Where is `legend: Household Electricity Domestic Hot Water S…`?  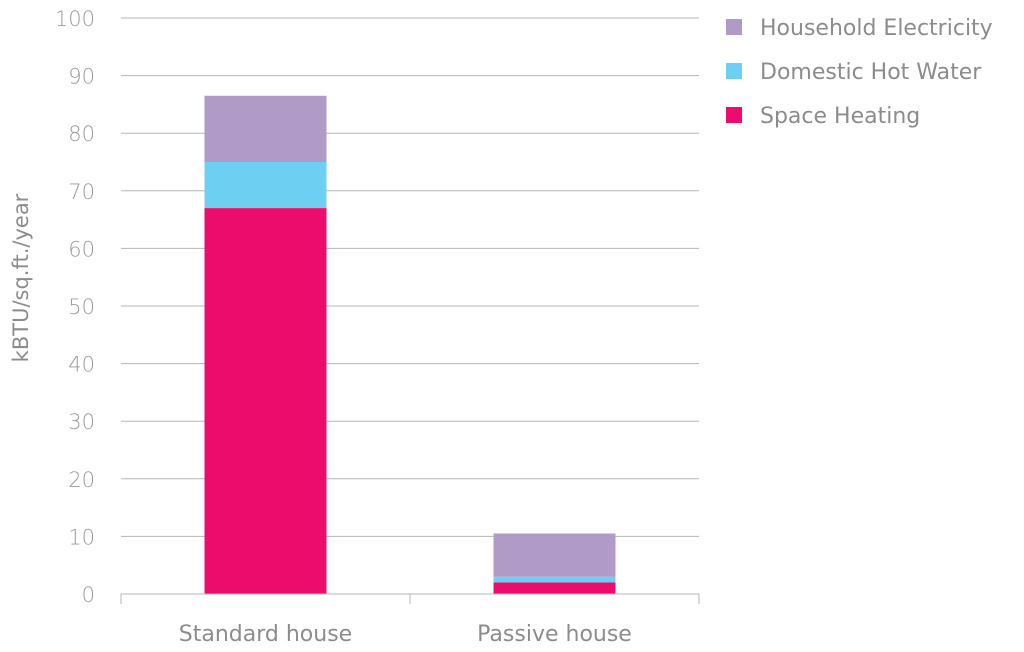
legend: Household Electricity Domestic Hot Water S… is located at coordinates (859, 72).